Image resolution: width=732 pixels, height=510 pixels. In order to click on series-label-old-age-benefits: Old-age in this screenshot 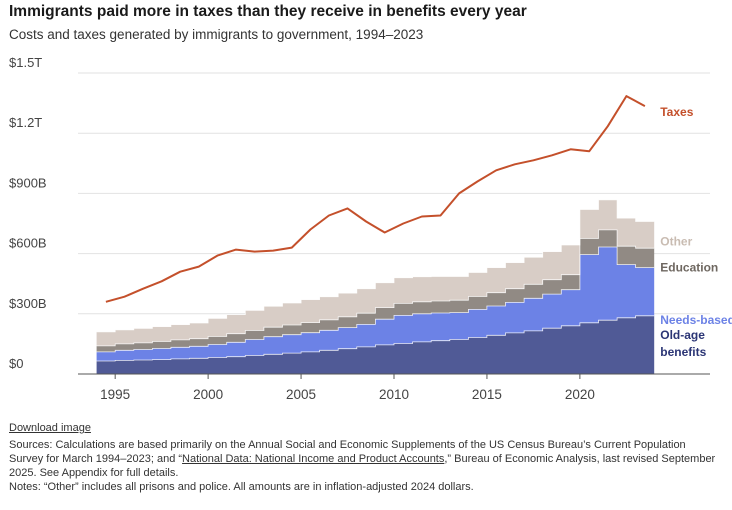, I will do `click(682, 335)`.